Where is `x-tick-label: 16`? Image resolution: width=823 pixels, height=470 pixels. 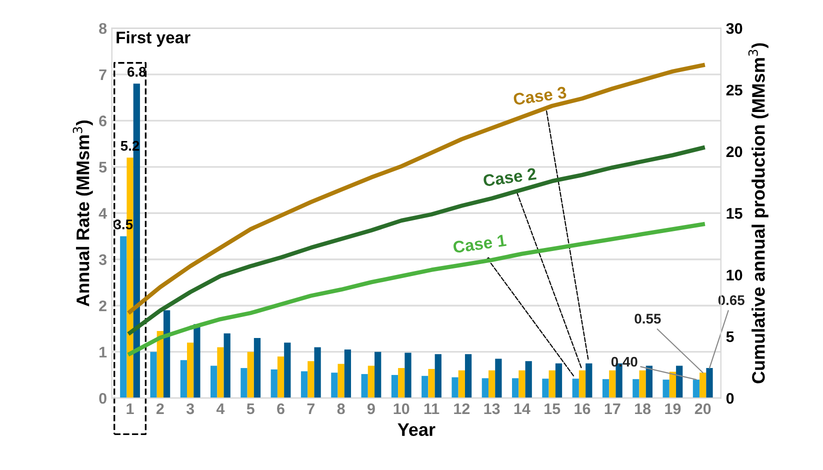 x-tick-label: 16 is located at coordinates (582, 408).